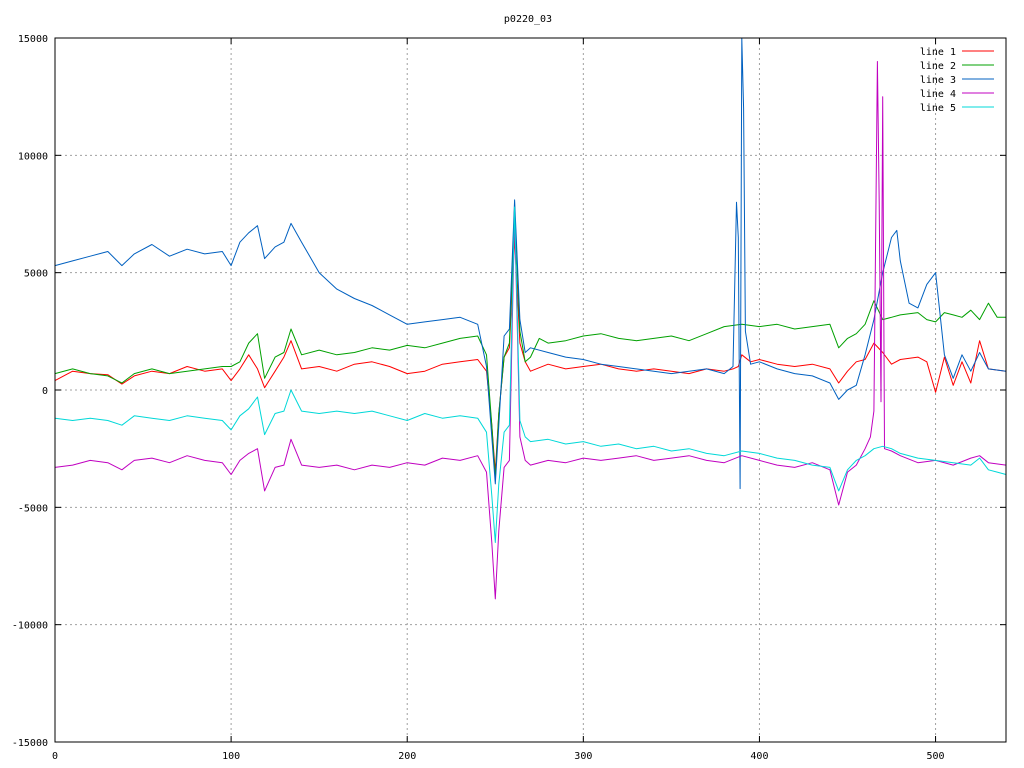 This screenshot has height=768, width=1024. Describe the element at coordinates (45, 391) in the screenshot. I see `y-tick-label: 0` at that location.